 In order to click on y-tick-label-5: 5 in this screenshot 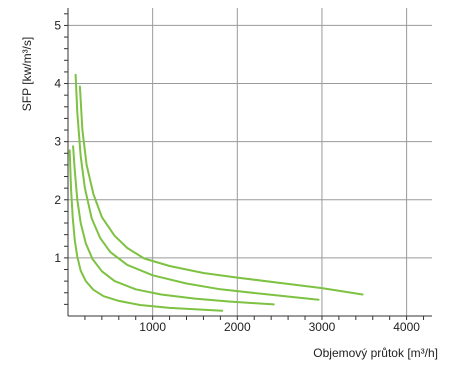, I will do `click(57, 25)`.